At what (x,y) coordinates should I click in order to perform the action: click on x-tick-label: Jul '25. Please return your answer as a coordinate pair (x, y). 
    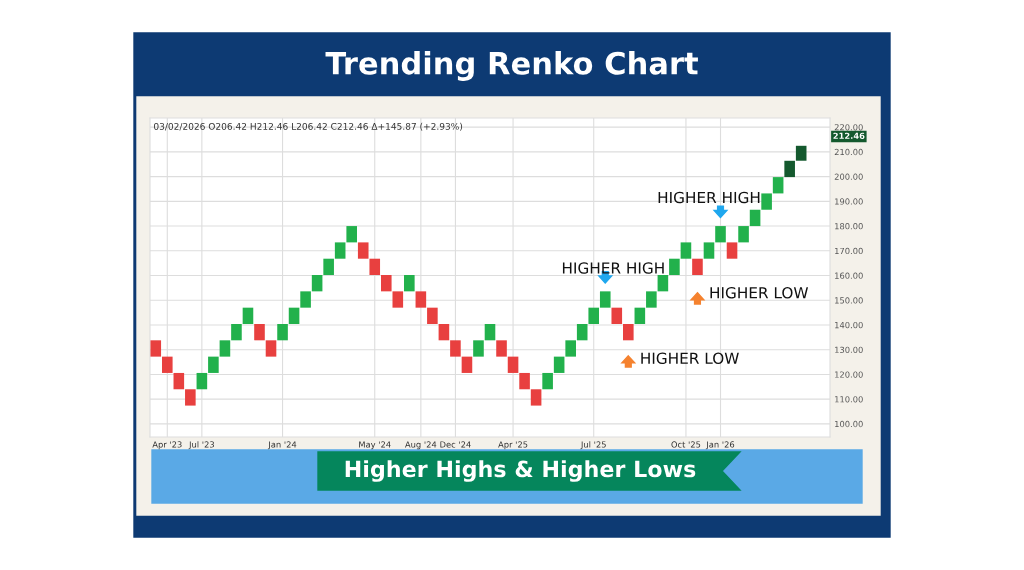
    Looking at the image, I should click on (593, 445).